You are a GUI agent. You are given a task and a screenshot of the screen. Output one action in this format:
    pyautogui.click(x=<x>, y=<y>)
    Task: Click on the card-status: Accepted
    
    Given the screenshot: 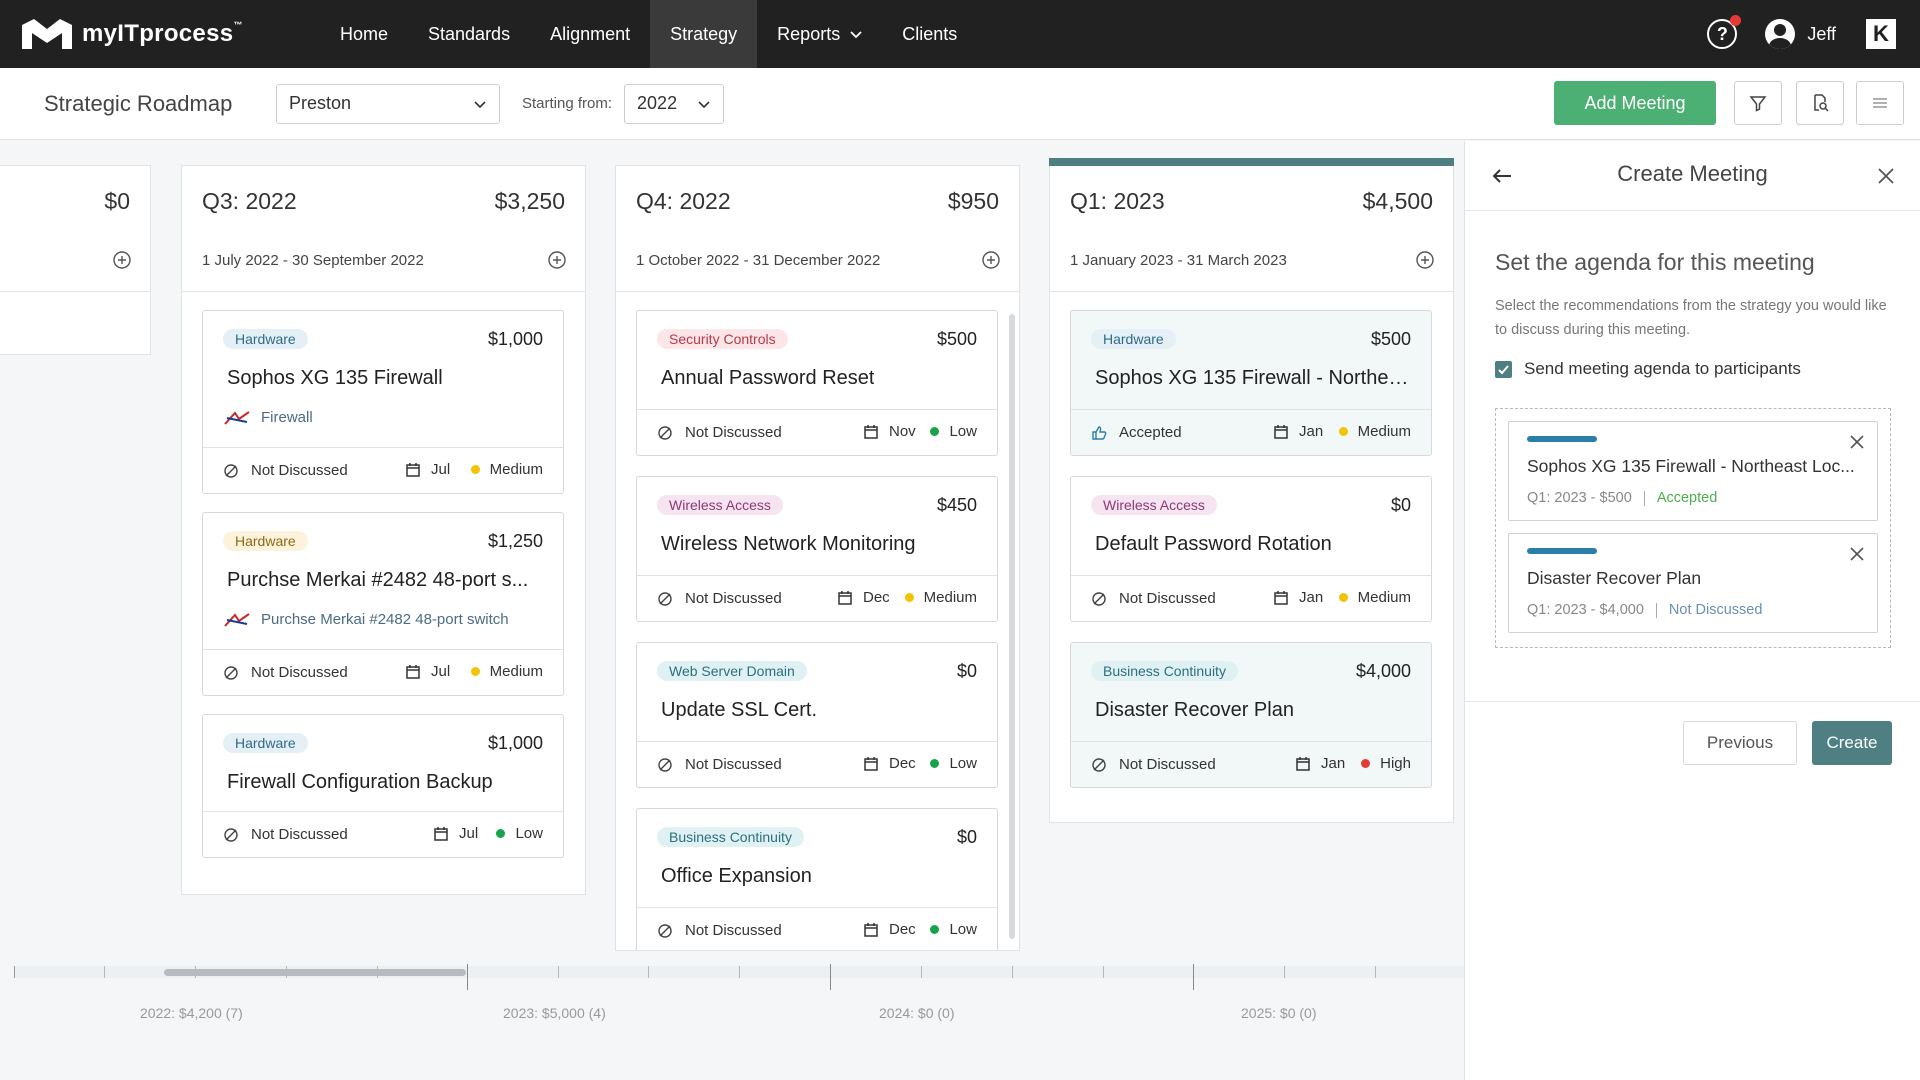 What is the action you would take?
    pyautogui.click(x=1136, y=432)
    